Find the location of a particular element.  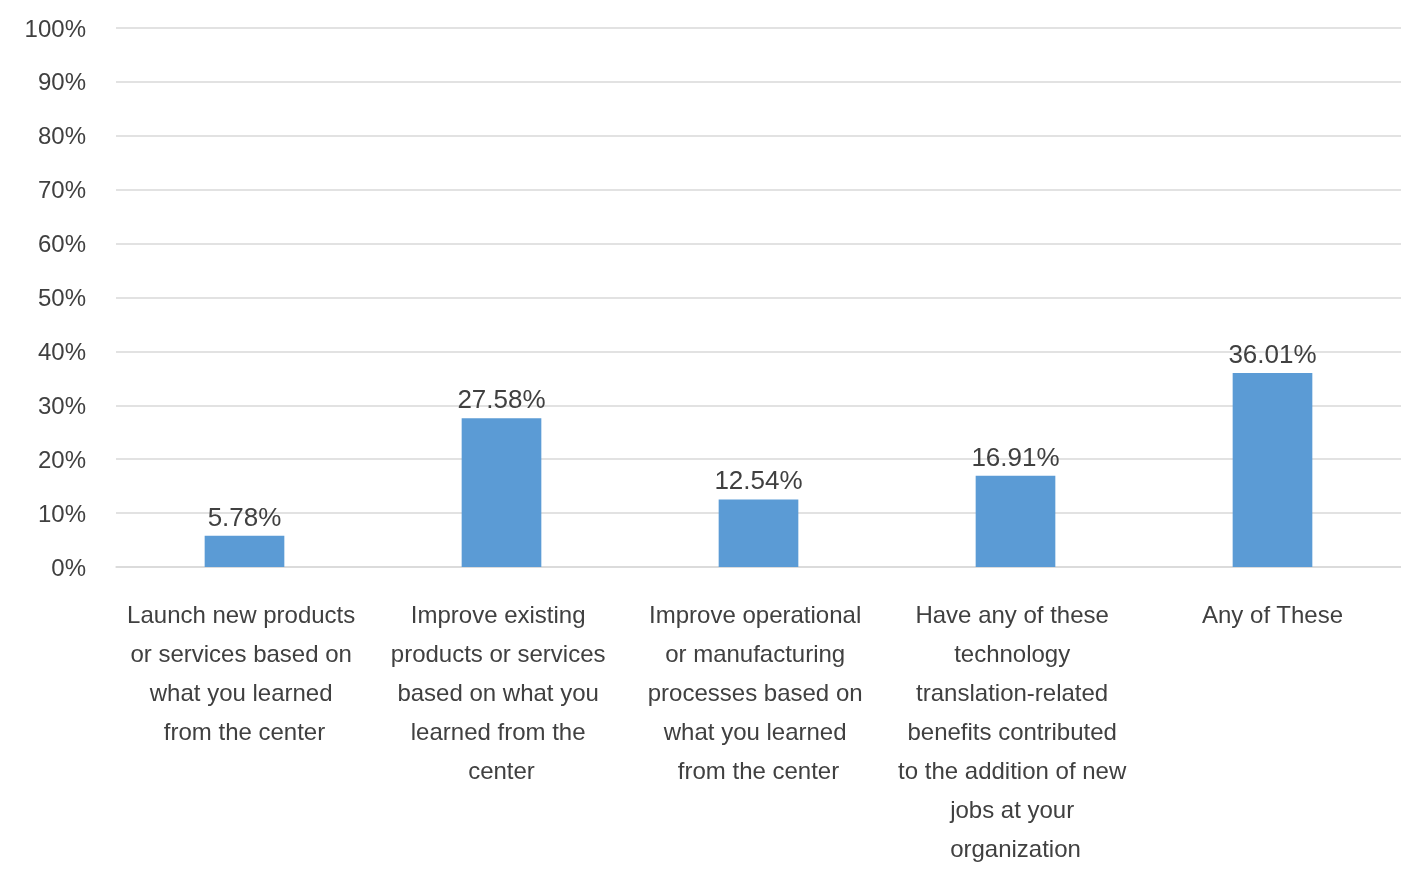

x-tick-label: Any of These is located at coordinates (1272, 614).